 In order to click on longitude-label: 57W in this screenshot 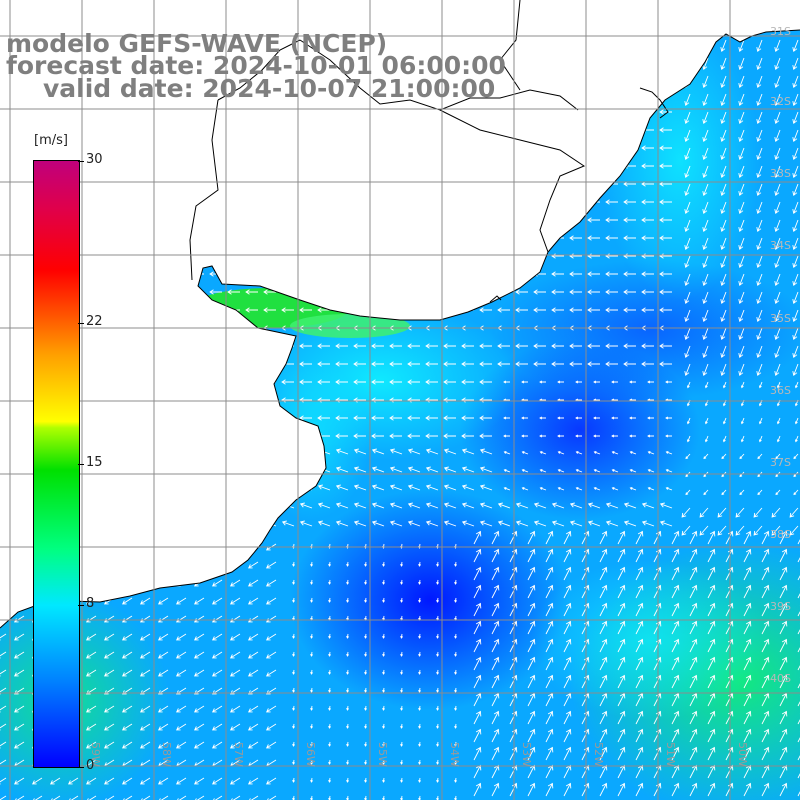, I will do `click(238, 754)`.